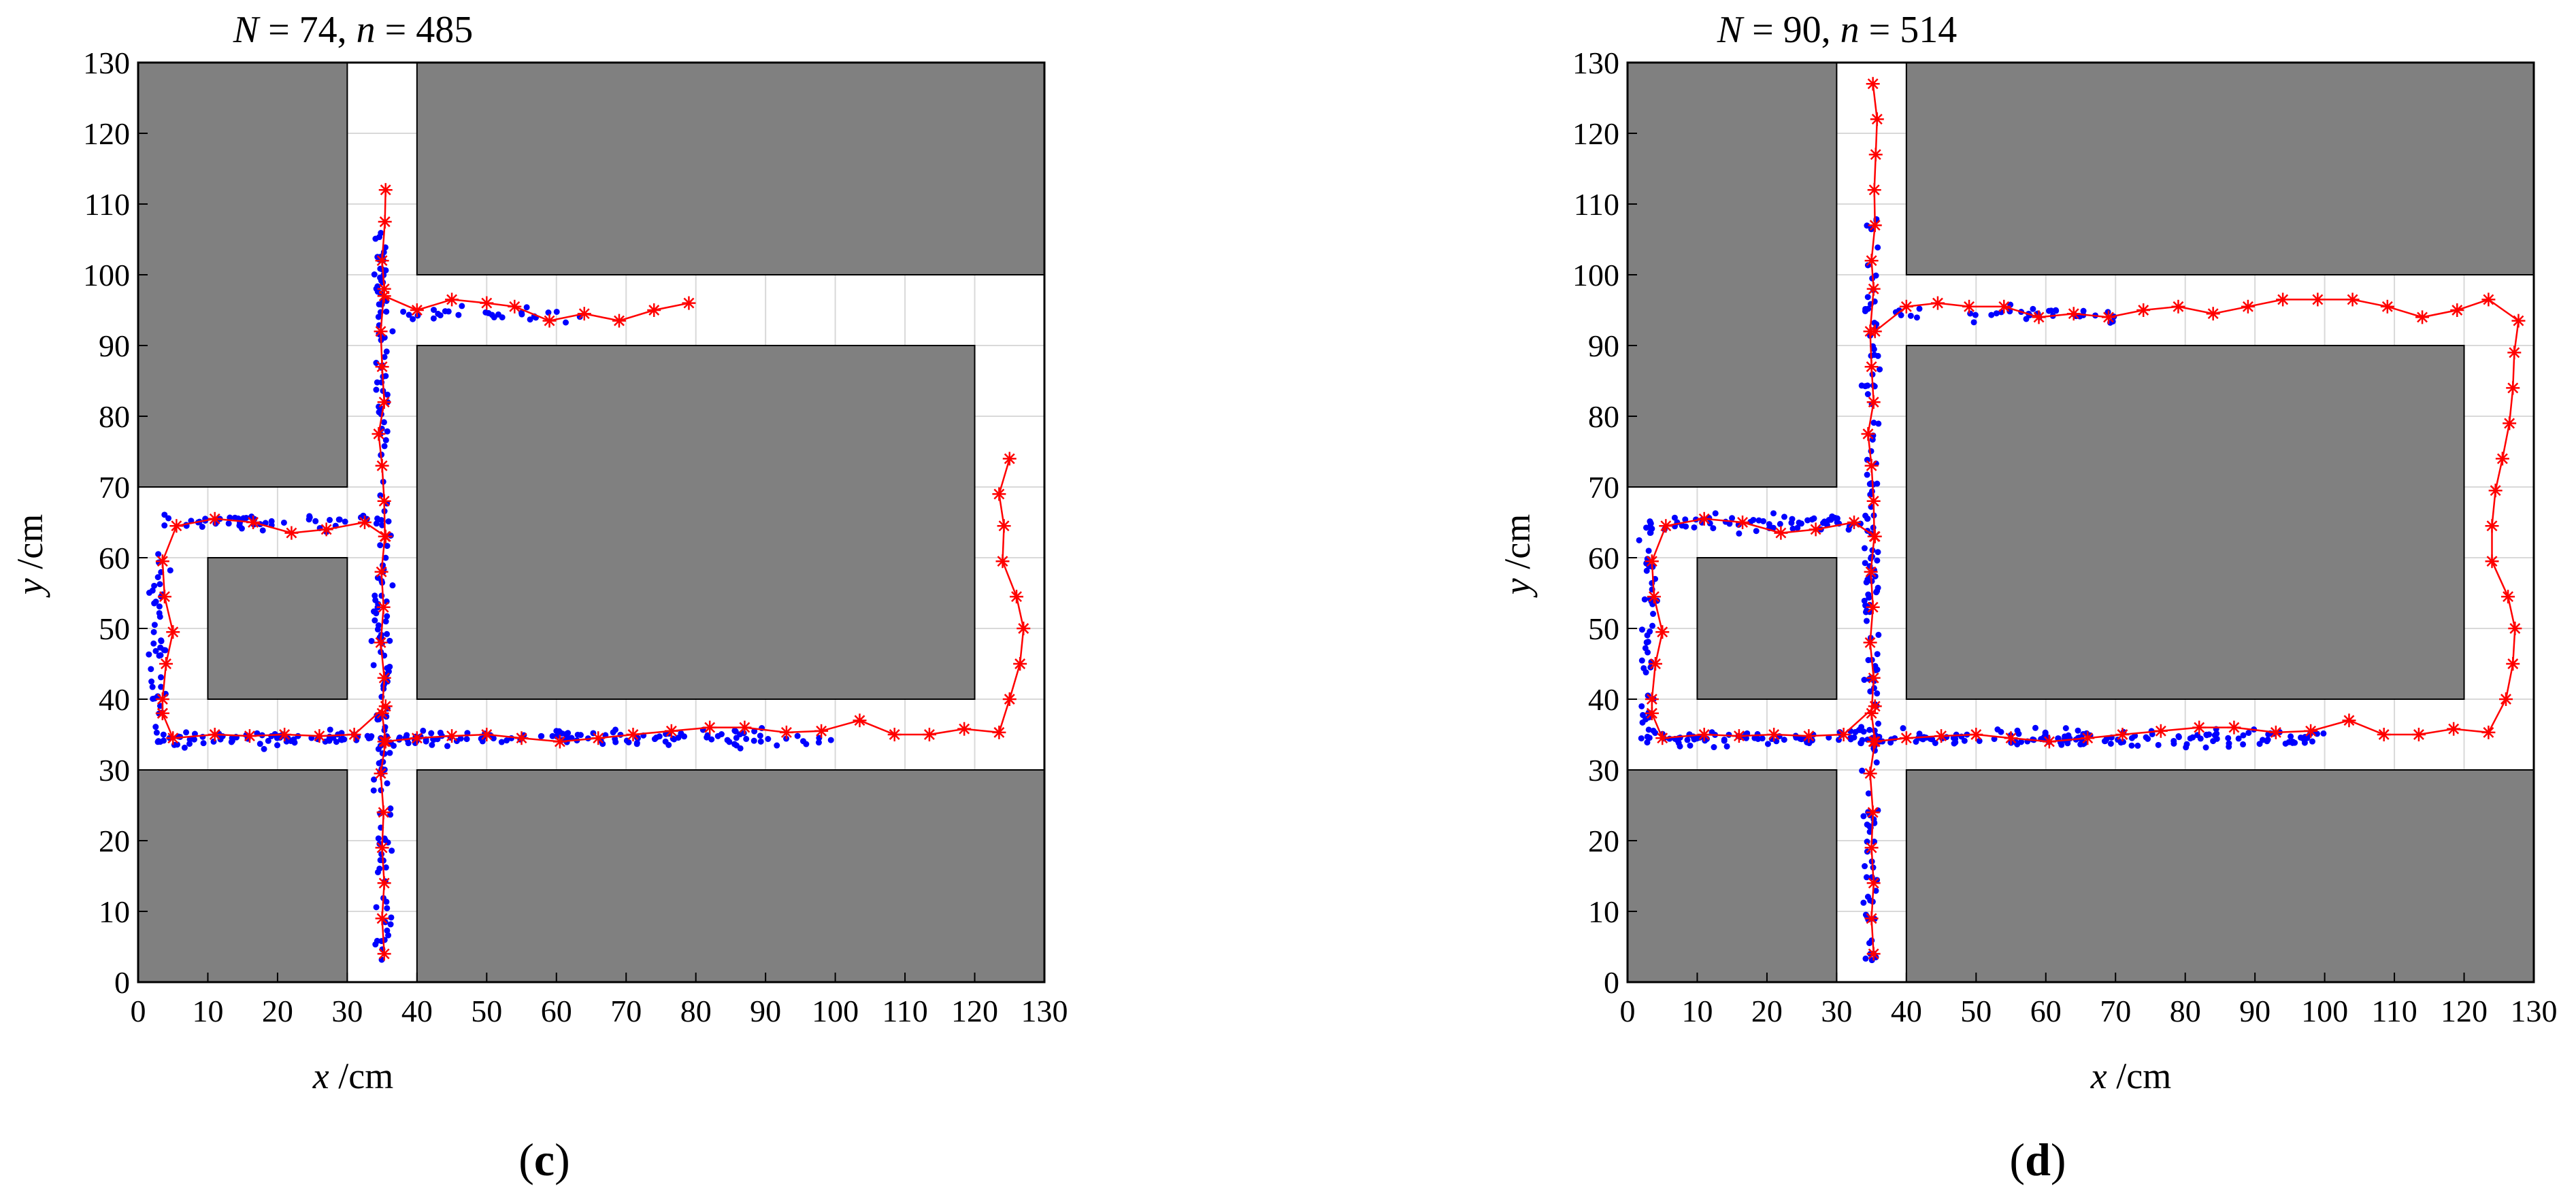 The width and height of the screenshot is (2576, 1195). I want to click on y-tick-label: 30, so click(114, 770).